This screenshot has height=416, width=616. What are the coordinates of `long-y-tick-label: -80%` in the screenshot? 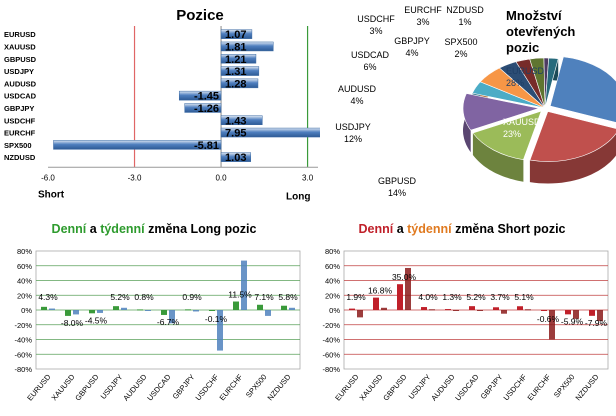 It's located at (23, 369).